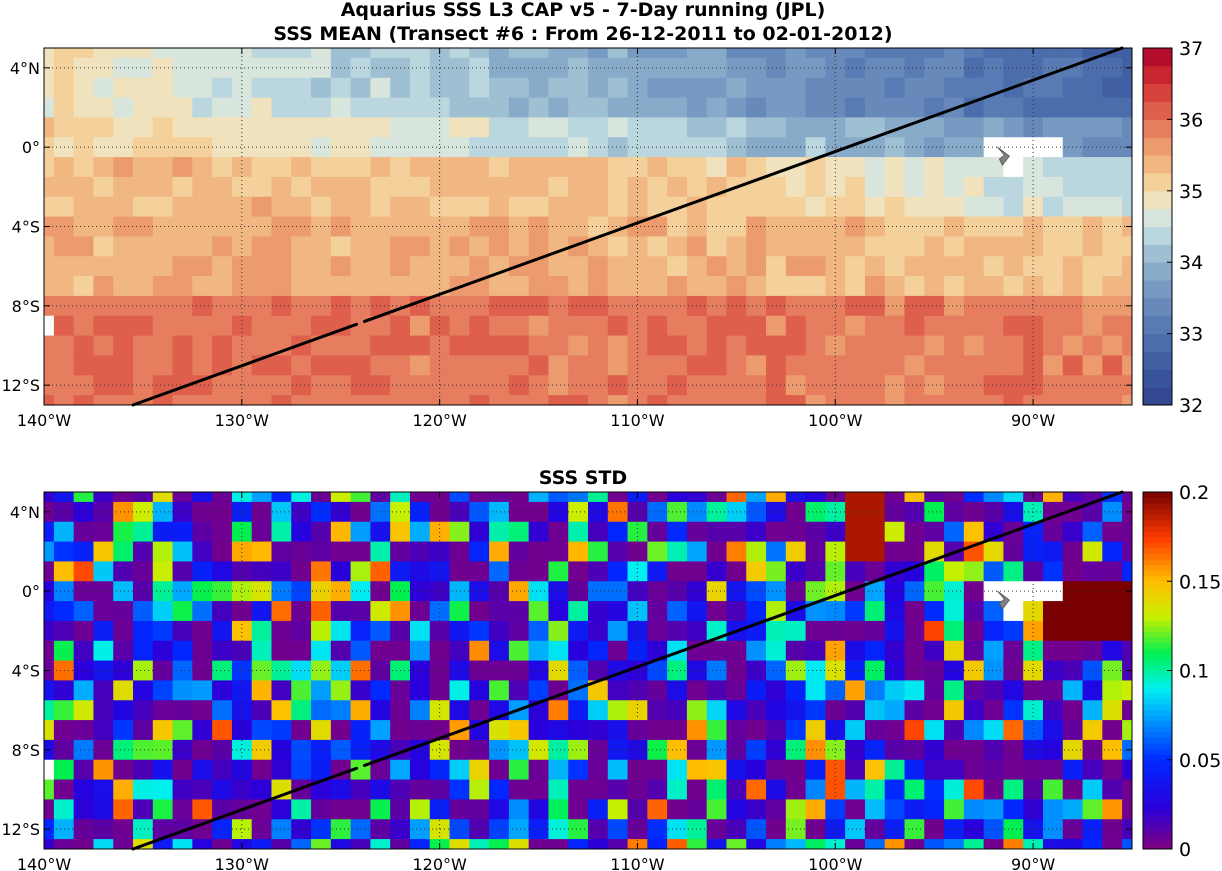  Describe the element at coordinates (1191, 49) in the screenshot. I see `colorbar-tick-label: 37` at that location.